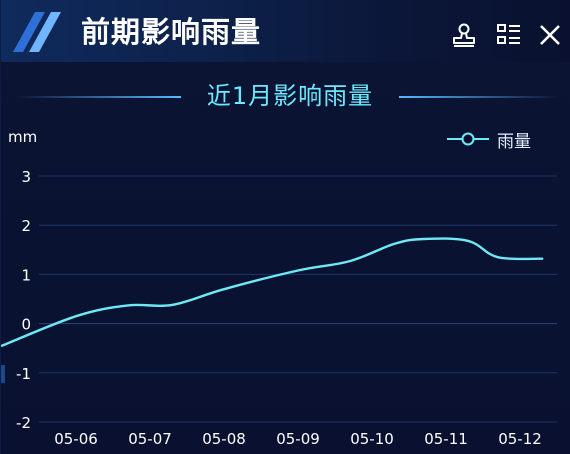 The image size is (570, 454). What do you see at coordinates (26, 325) in the screenshot?
I see `y-tick-label: 0` at bounding box center [26, 325].